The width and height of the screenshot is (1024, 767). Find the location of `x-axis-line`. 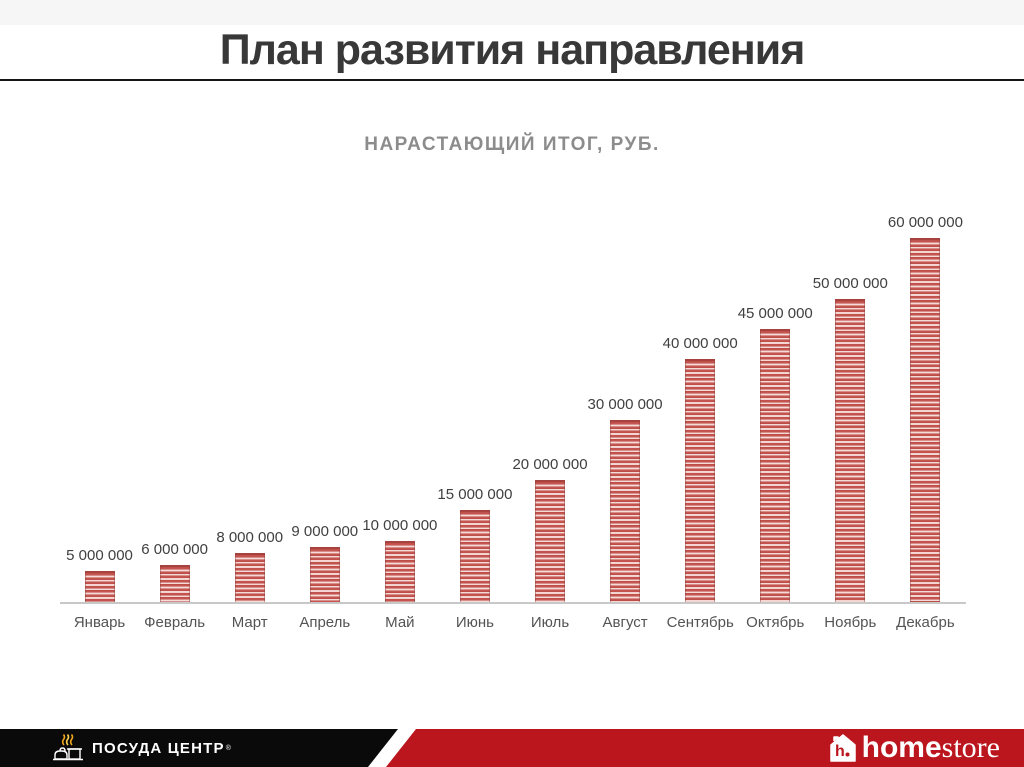

x-axis-line is located at coordinates (513, 603).